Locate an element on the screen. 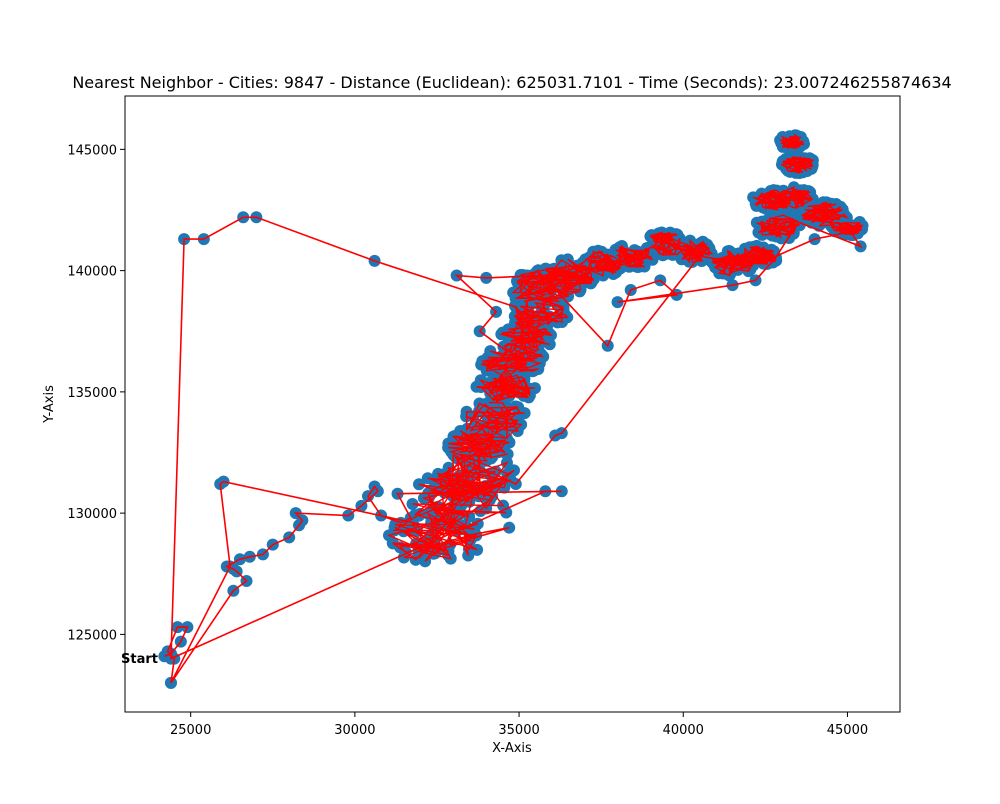 This screenshot has width=1000, height=804. y-tick-label: 135000 is located at coordinates (92, 393).